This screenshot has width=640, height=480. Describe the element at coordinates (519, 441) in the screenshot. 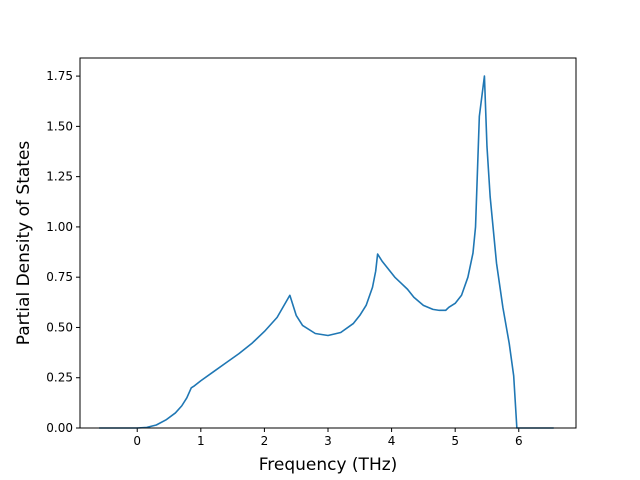

I see `x-tick-label: 6` at that location.